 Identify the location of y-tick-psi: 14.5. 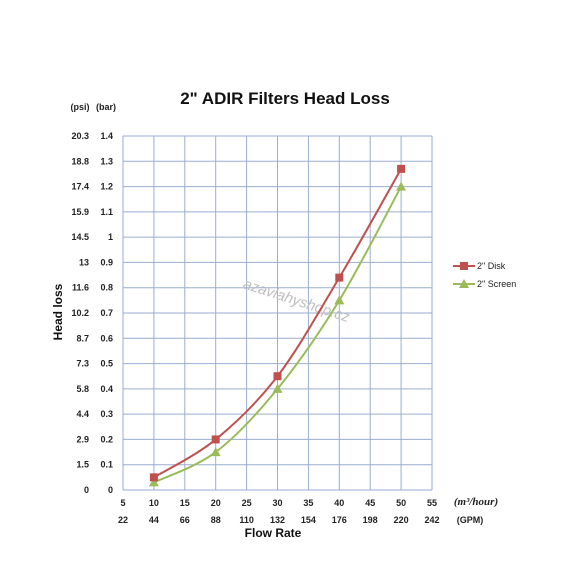
(80, 237).